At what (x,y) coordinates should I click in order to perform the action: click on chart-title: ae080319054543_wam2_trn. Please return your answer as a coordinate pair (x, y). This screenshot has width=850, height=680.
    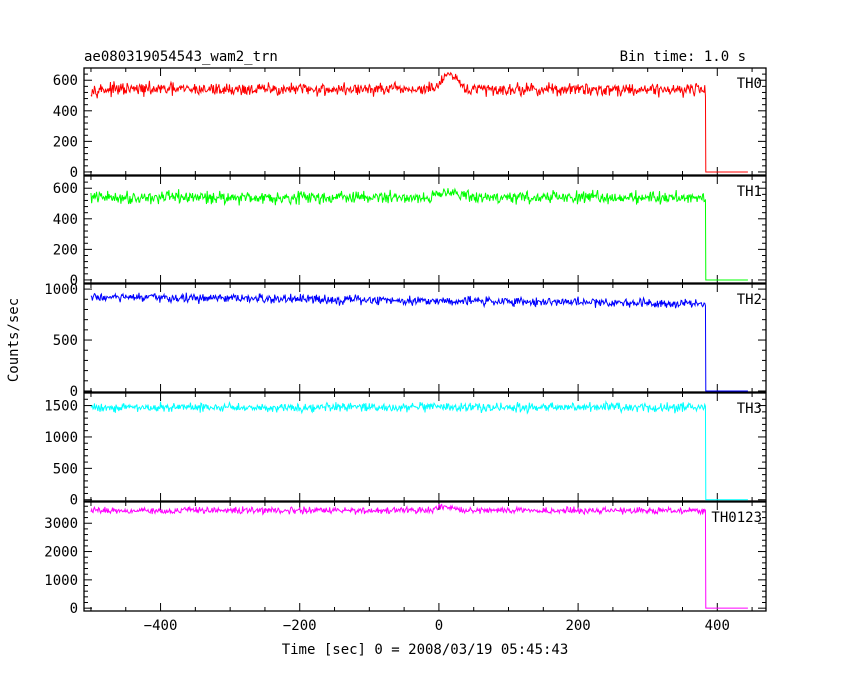
    Looking at the image, I should click on (181, 57).